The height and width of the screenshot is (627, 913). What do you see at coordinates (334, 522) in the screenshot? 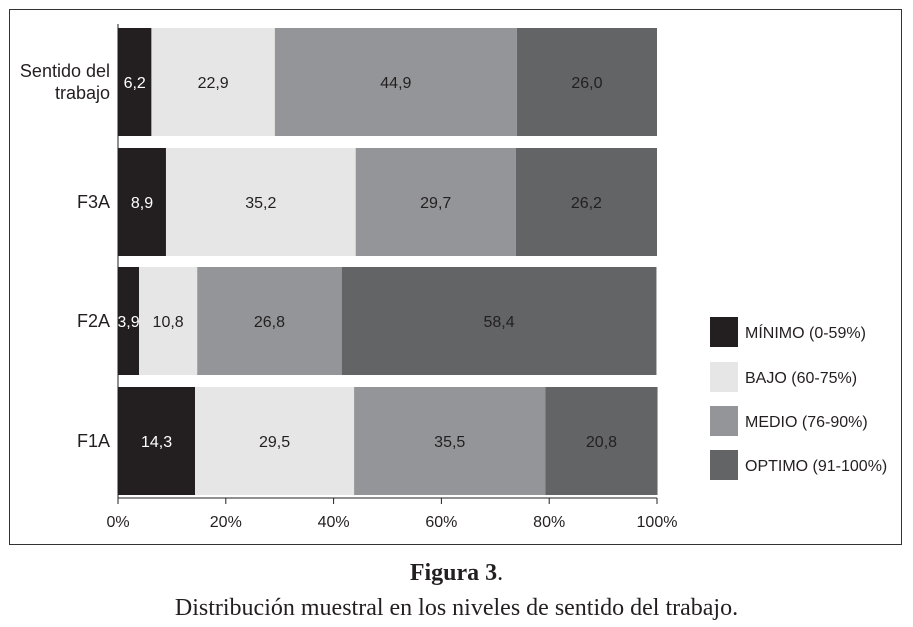
I see `x-tick-label: 40%` at bounding box center [334, 522].